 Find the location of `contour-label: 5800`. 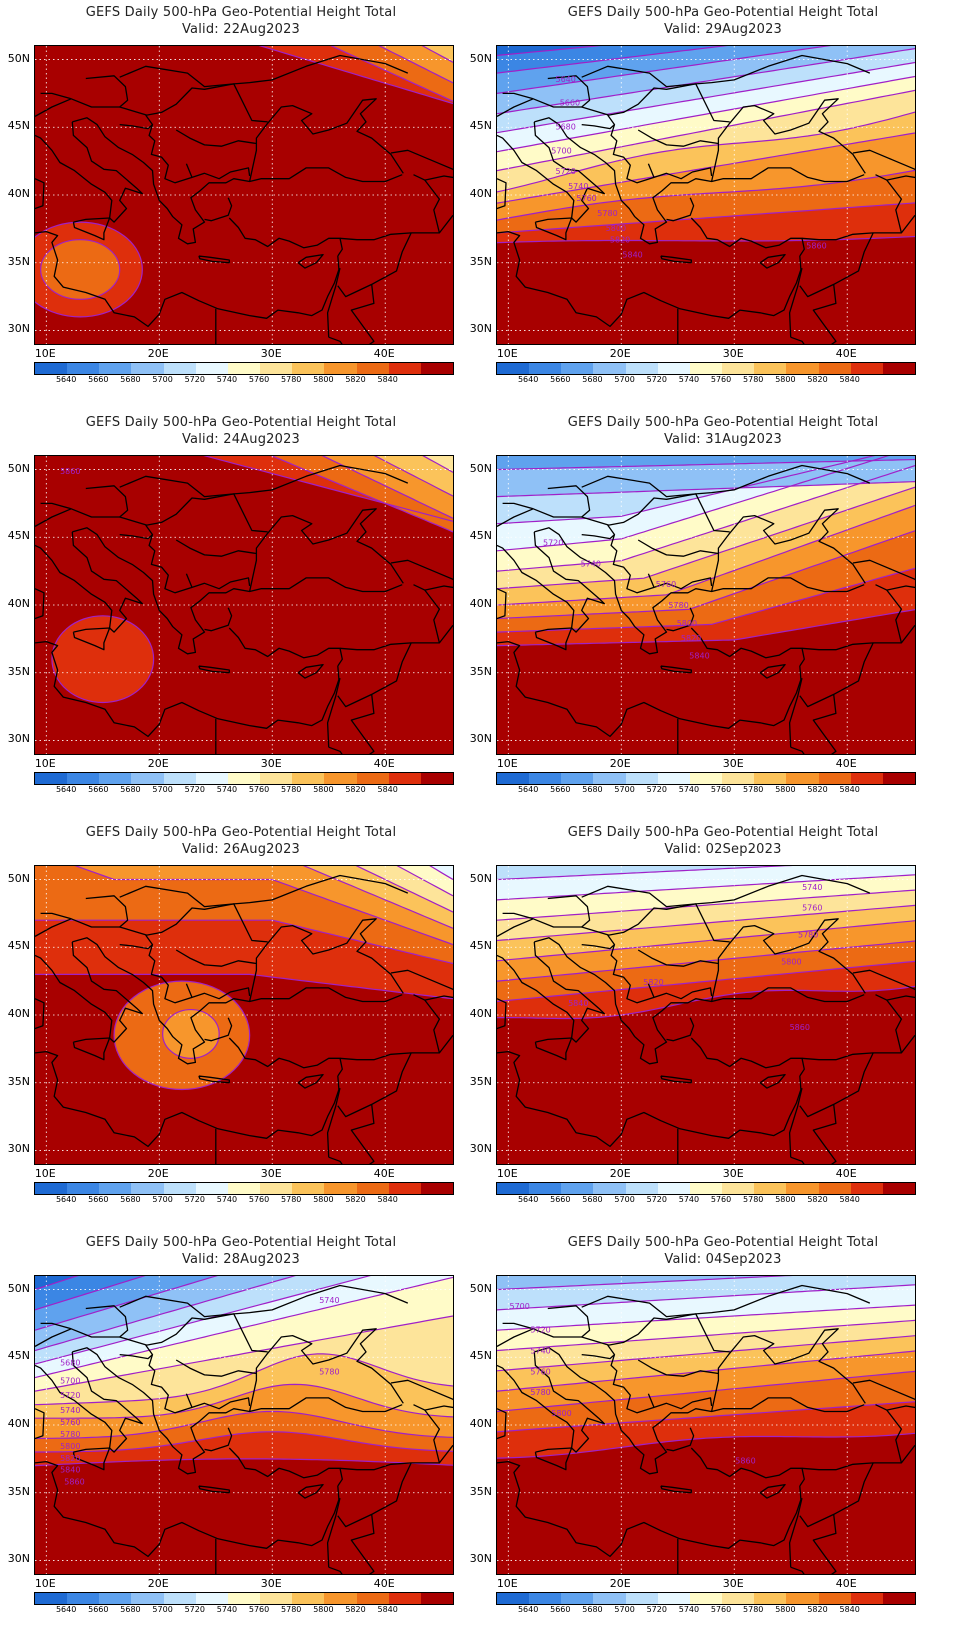

contour-label: 5800 is located at coordinates (561, 1413).